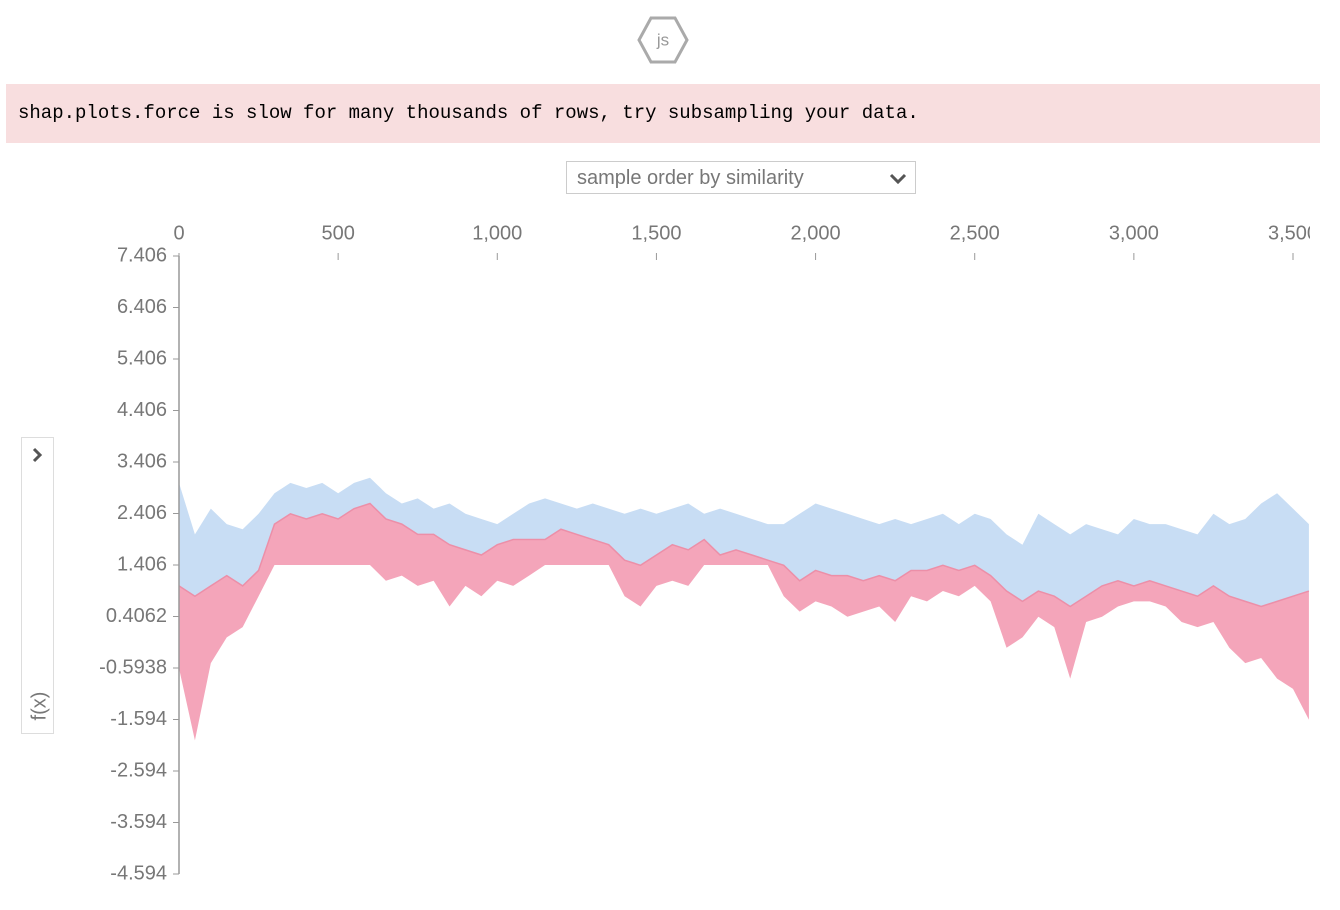 The width and height of the screenshot is (1340, 910). I want to click on x-tick-label: 3,000, so click(1134, 233).